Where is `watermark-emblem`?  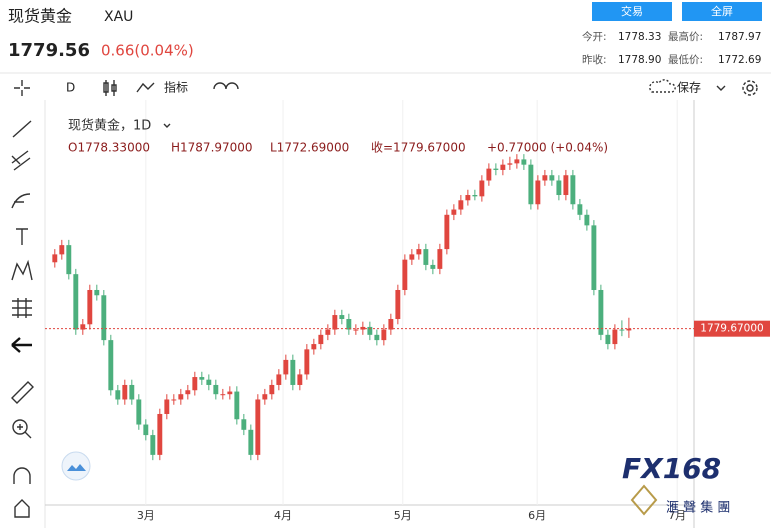
watermark-emblem is located at coordinates (644, 500).